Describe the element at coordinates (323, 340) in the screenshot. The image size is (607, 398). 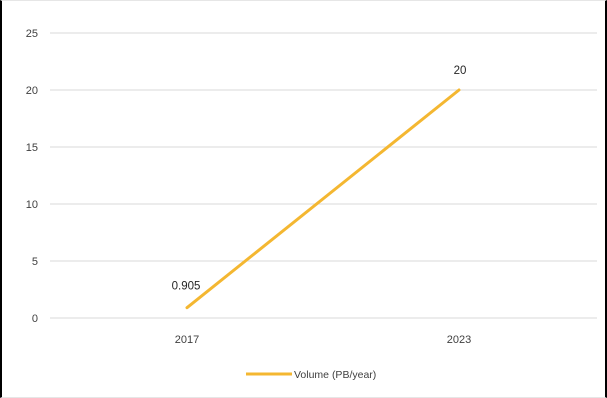
I see `x-axis-tick-labels: 2017 2023` at that location.